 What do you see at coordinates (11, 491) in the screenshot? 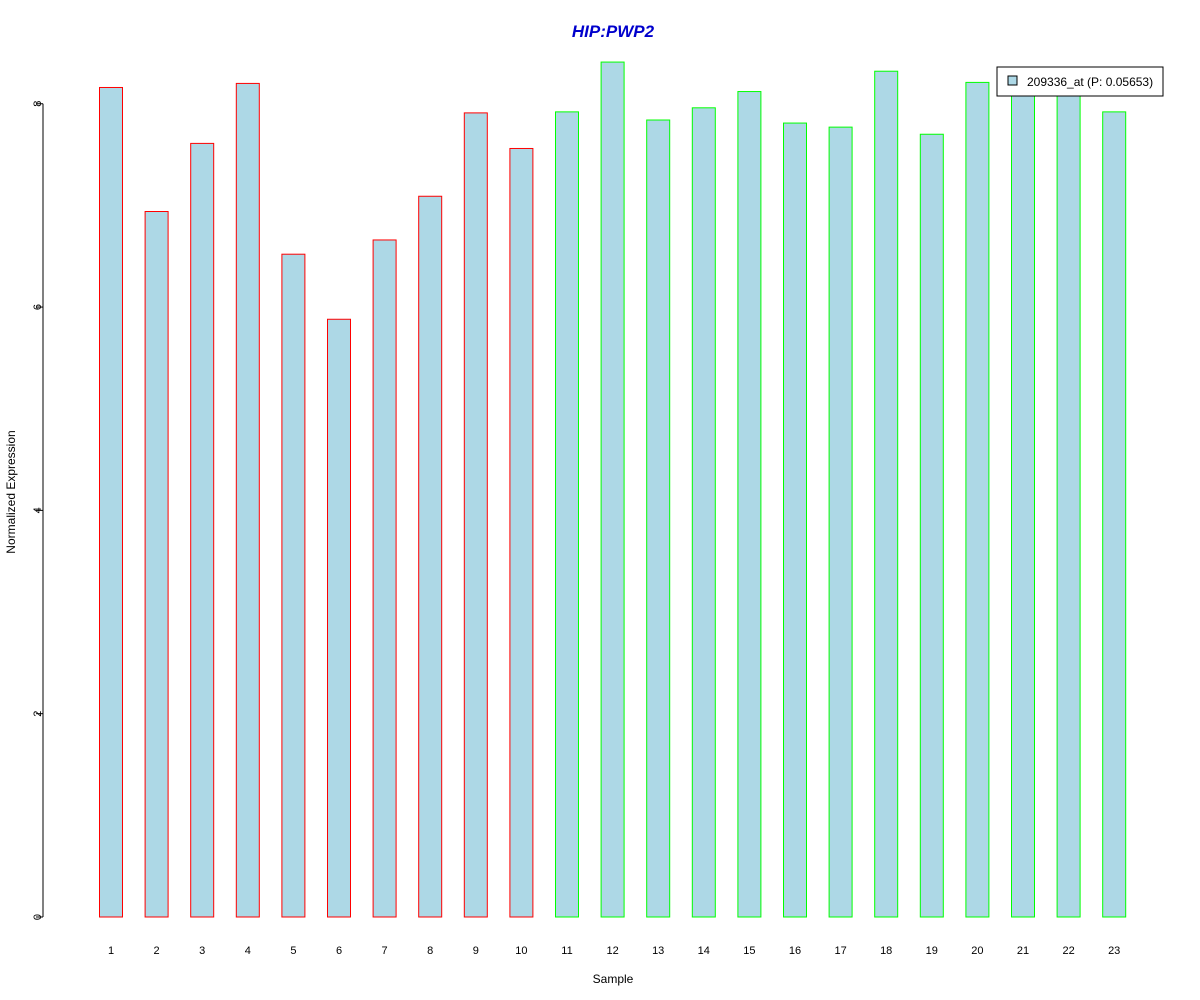
I see `y-axis-label: Normalized Expression` at bounding box center [11, 491].